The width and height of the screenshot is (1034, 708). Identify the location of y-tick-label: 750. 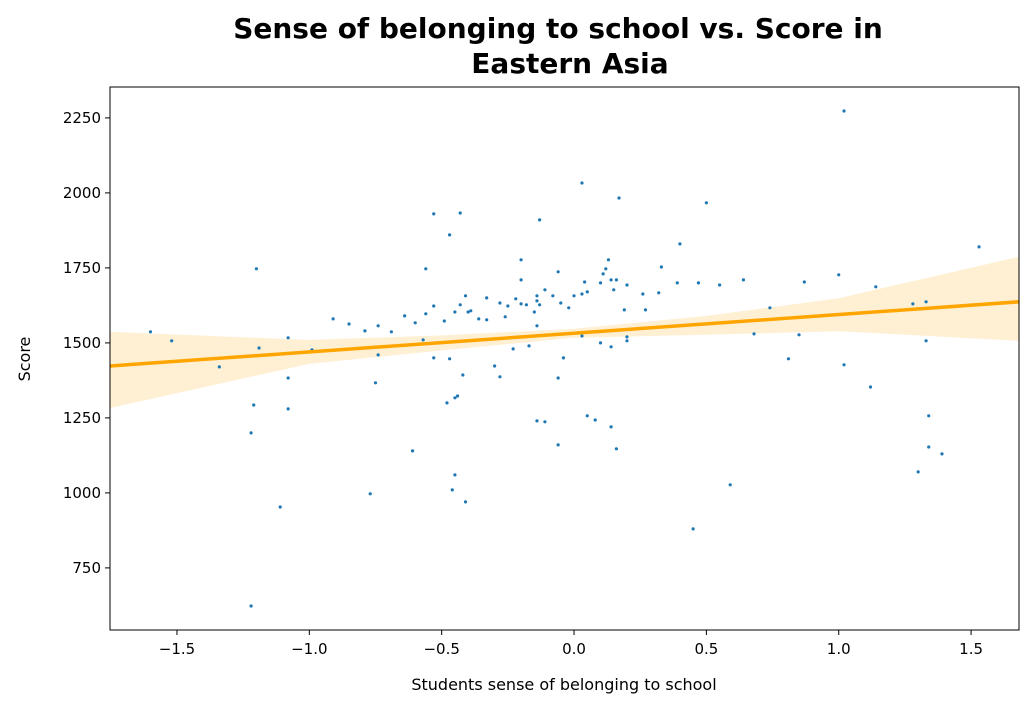
(86, 568).